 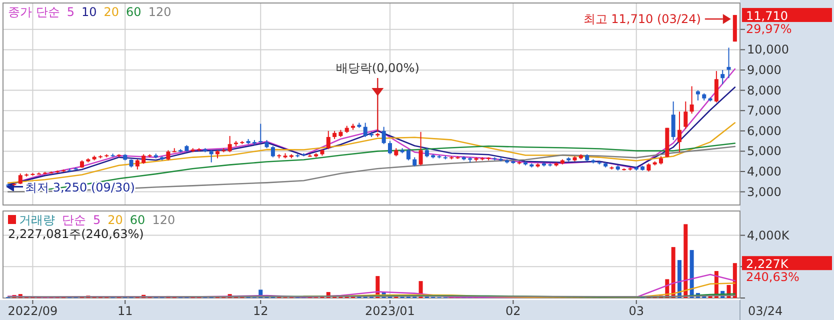 What do you see at coordinates (89, 12) in the screenshot?
I see `text: 10` at bounding box center [89, 12].